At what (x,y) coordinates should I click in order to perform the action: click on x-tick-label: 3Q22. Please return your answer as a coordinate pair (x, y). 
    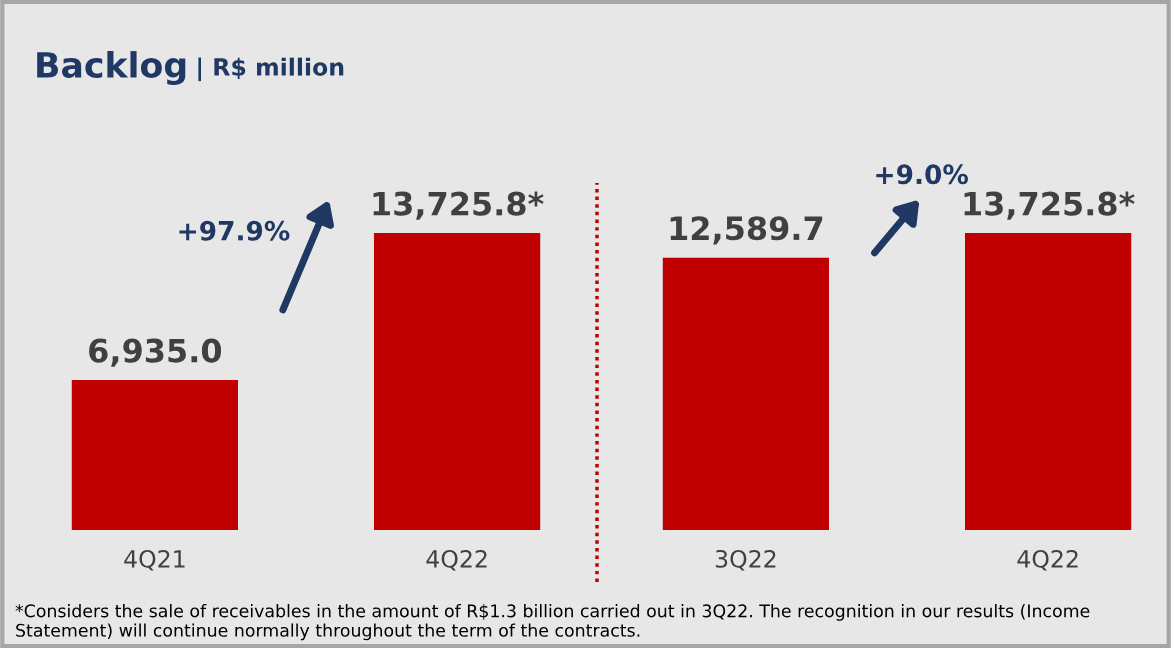
    Looking at the image, I should click on (745, 560).